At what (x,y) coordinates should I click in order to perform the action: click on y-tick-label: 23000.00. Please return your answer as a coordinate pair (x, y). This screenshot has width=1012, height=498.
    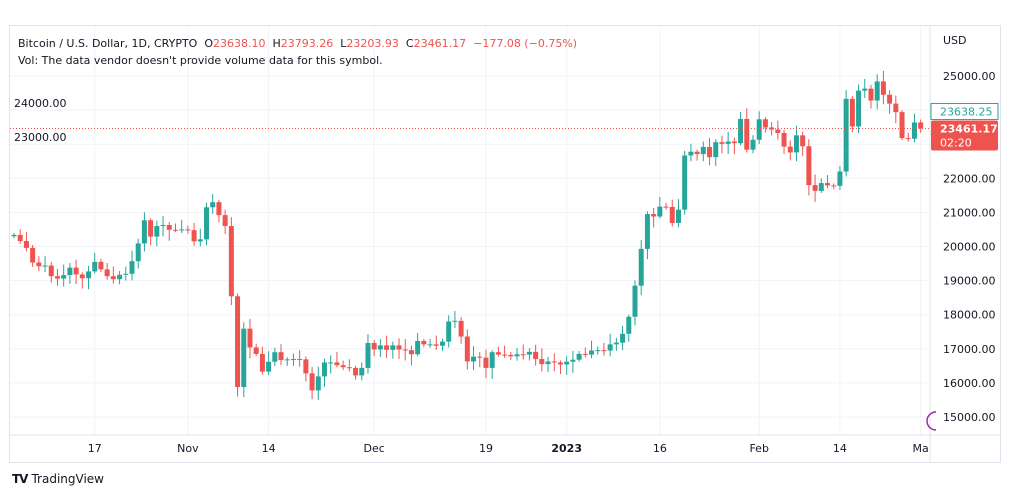
    Looking at the image, I should click on (40, 137).